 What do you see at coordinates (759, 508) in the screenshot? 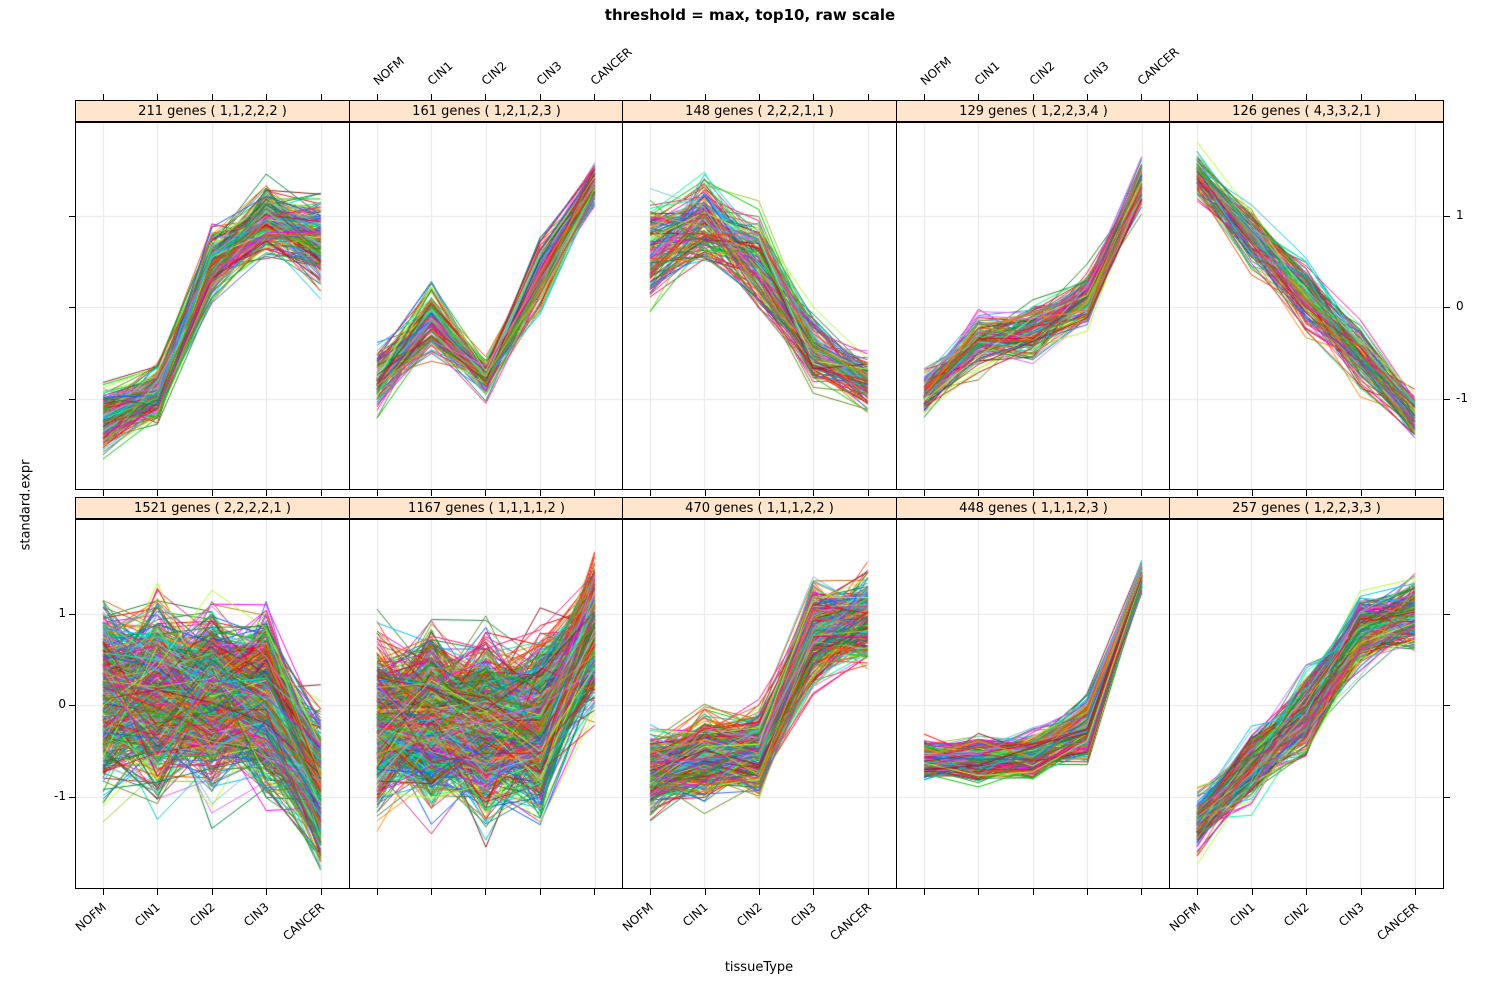
I see `panel-strip: 470 genes ( 1,1,1,2,2 )` at bounding box center [759, 508].